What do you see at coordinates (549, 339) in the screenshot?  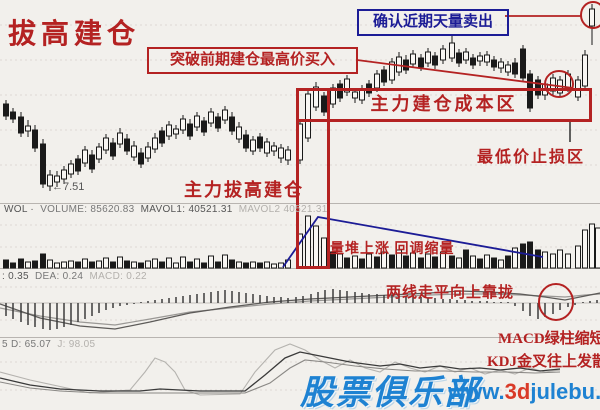 I see `macd-bars-label: MACD绿柱缩短` at bounding box center [549, 339].